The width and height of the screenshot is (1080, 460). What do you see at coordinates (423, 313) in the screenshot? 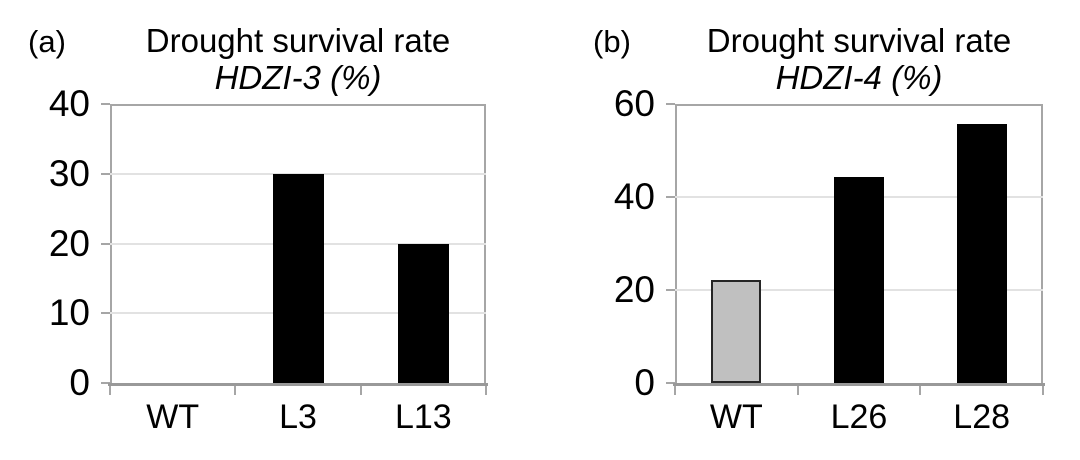
I see `bar-l13` at bounding box center [423, 313].